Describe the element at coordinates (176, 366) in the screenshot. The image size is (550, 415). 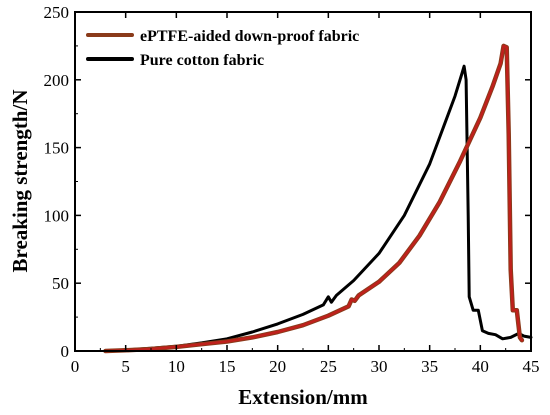
I see `x-tick-label: 10` at that location.